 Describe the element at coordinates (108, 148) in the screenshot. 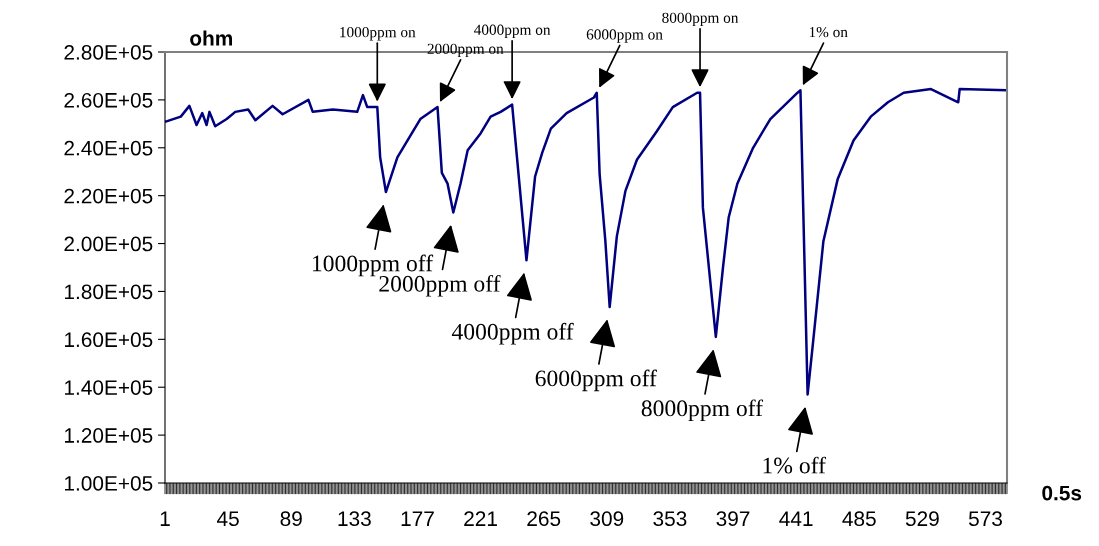

I see `y-tick-label: 2.40E+05` at that location.